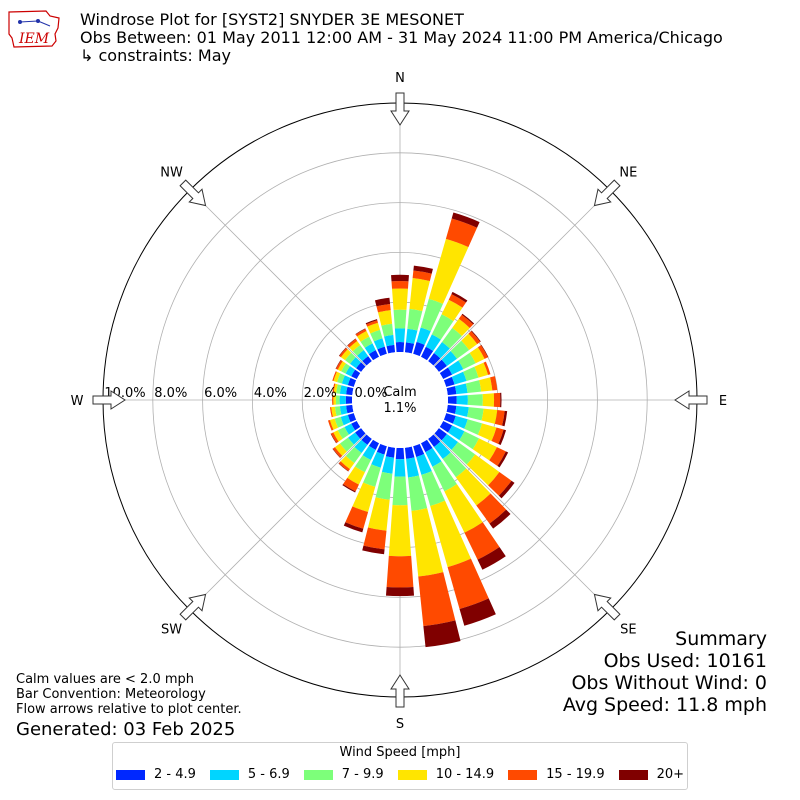 The width and height of the screenshot is (800, 800). I want to click on legend-label: 7 - 9.9, so click(362, 774).